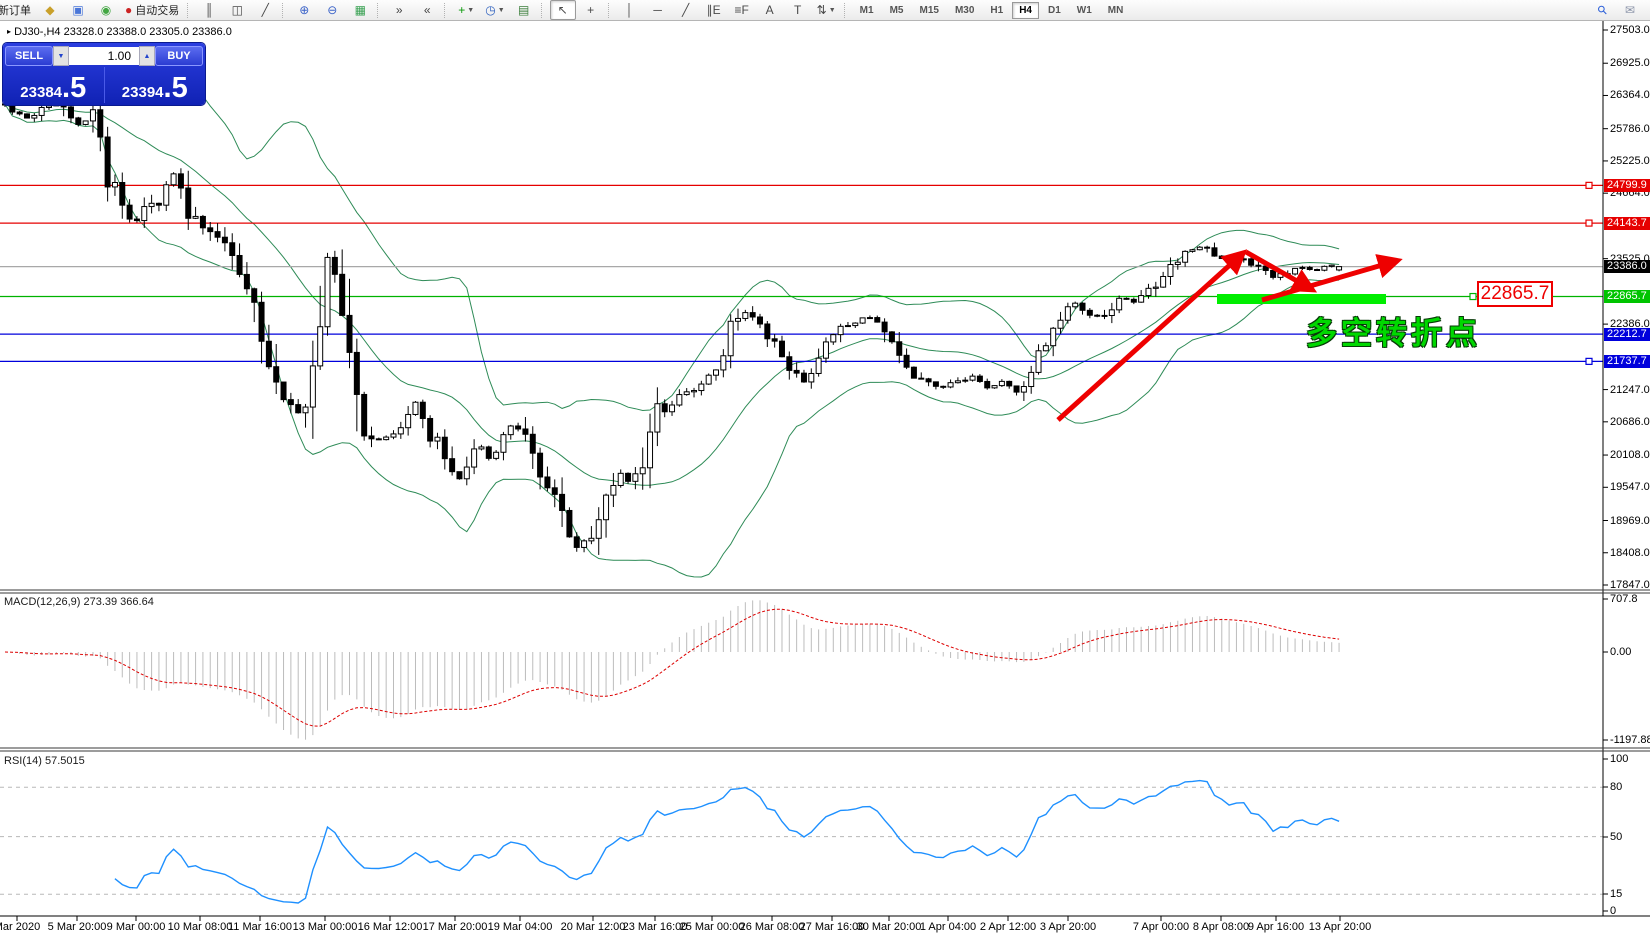 The image size is (1650, 946). I want to click on zoom-in-icon: ⊕, so click(304, 10).